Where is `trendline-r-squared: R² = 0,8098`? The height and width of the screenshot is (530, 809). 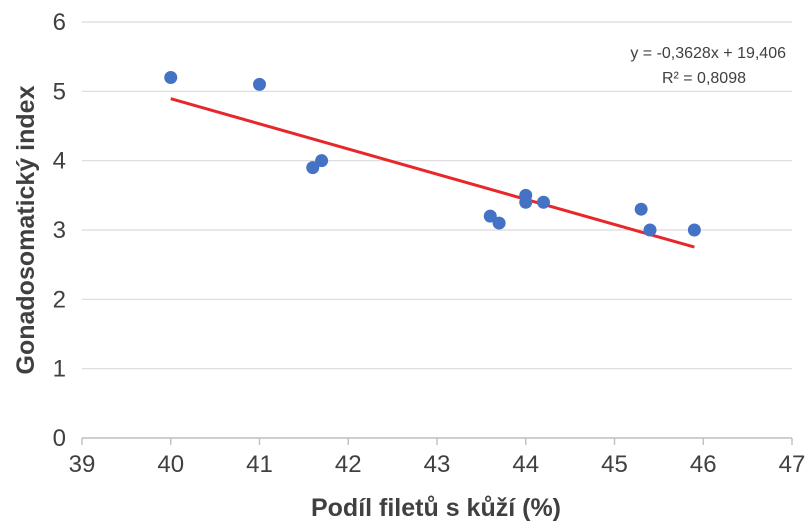
trendline-r-squared: R² = 0,8098 is located at coordinates (704, 78).